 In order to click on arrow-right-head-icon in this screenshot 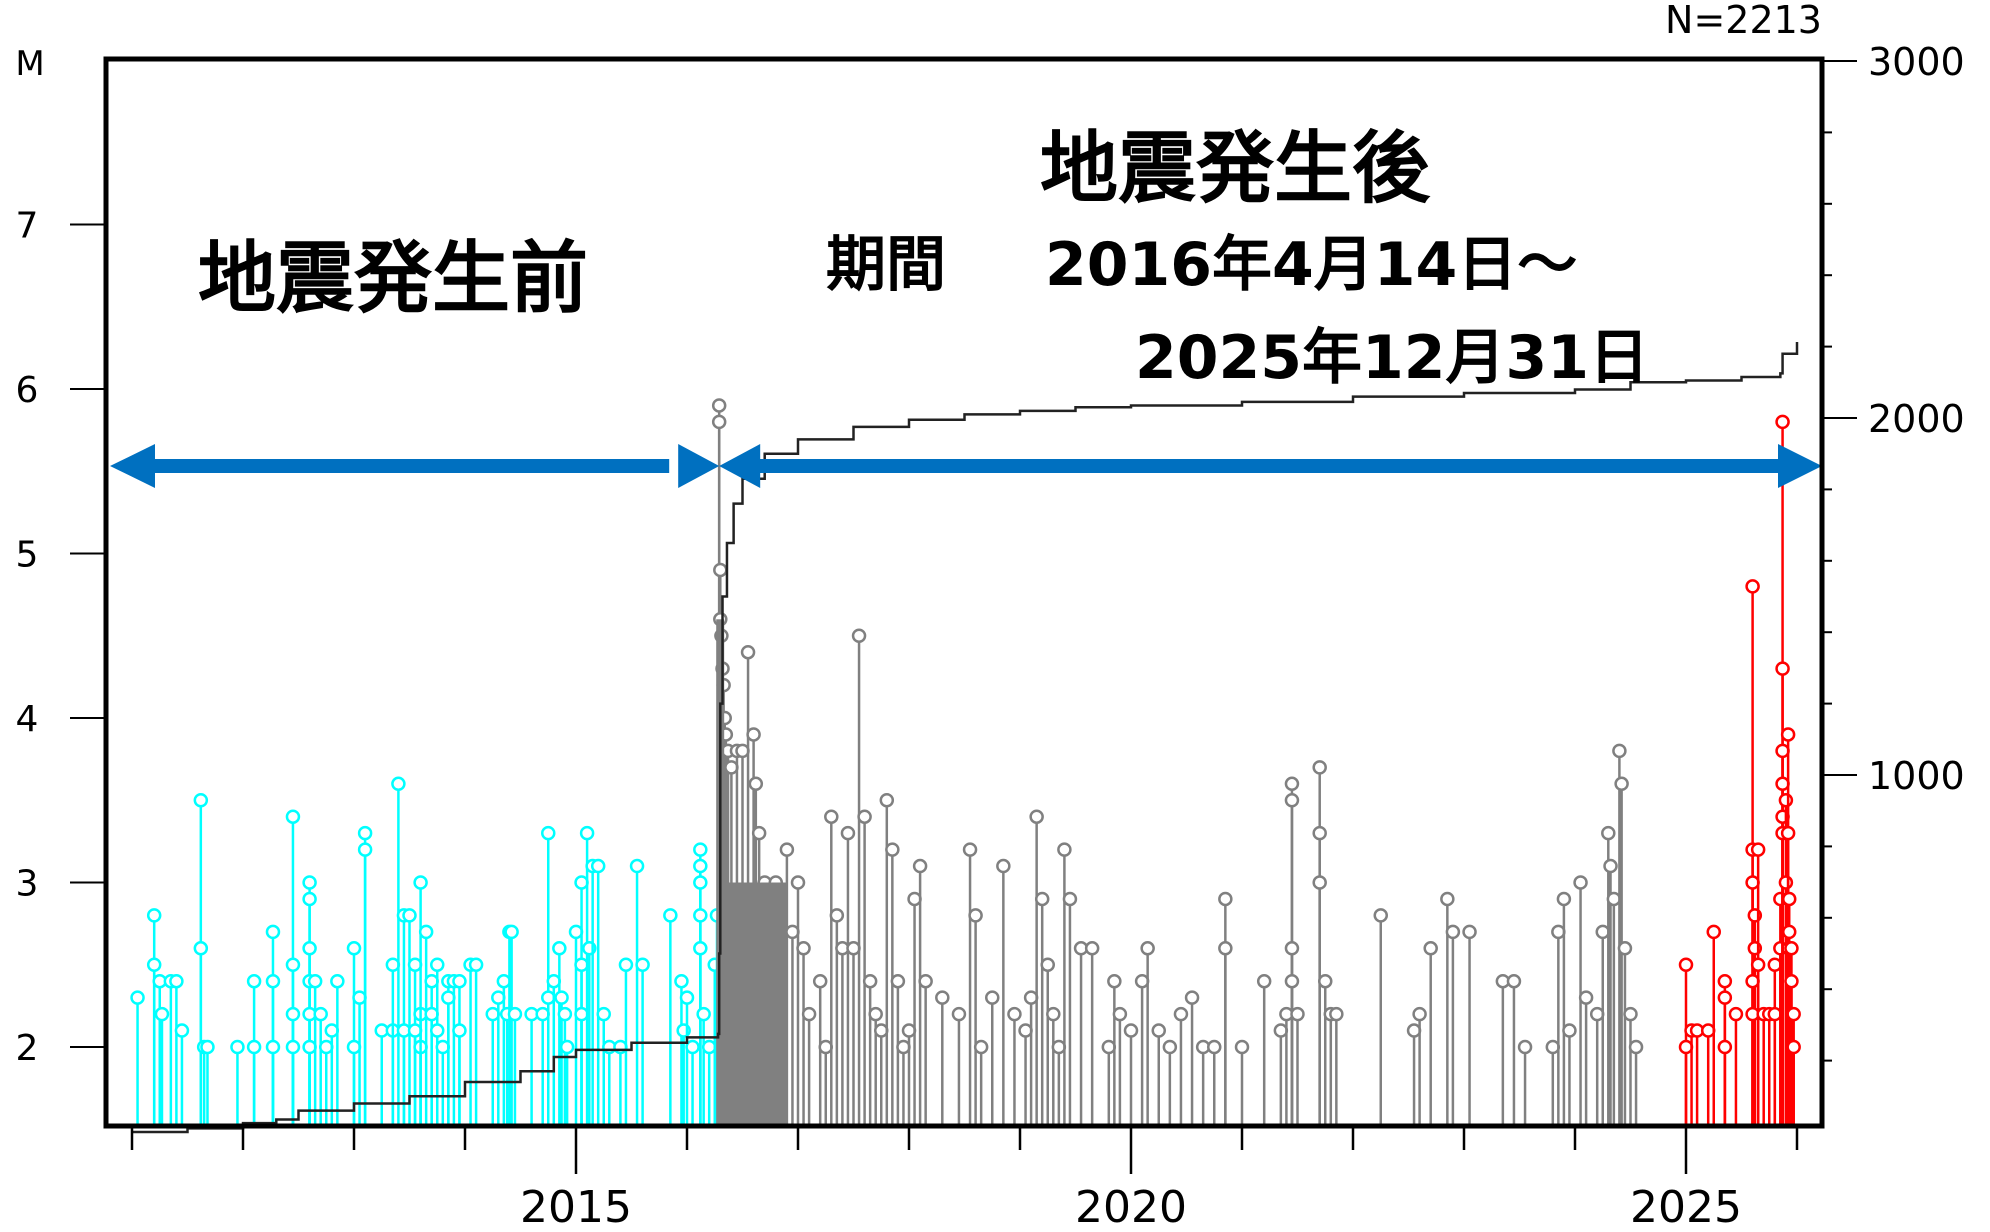, I will do `click(1800, 466)`.